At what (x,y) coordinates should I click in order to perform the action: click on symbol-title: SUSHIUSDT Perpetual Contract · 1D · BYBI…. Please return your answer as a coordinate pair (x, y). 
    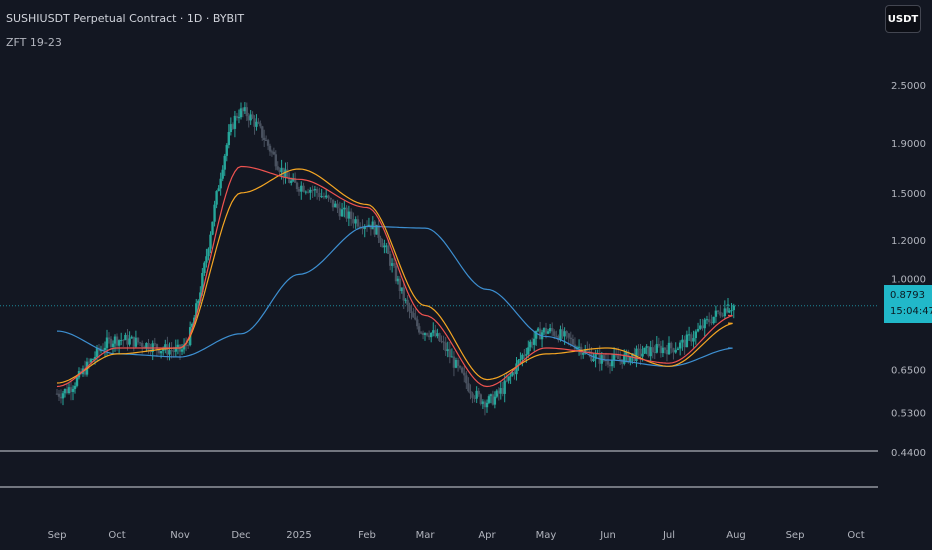
    Looking at the image, I should click on (125, 18).